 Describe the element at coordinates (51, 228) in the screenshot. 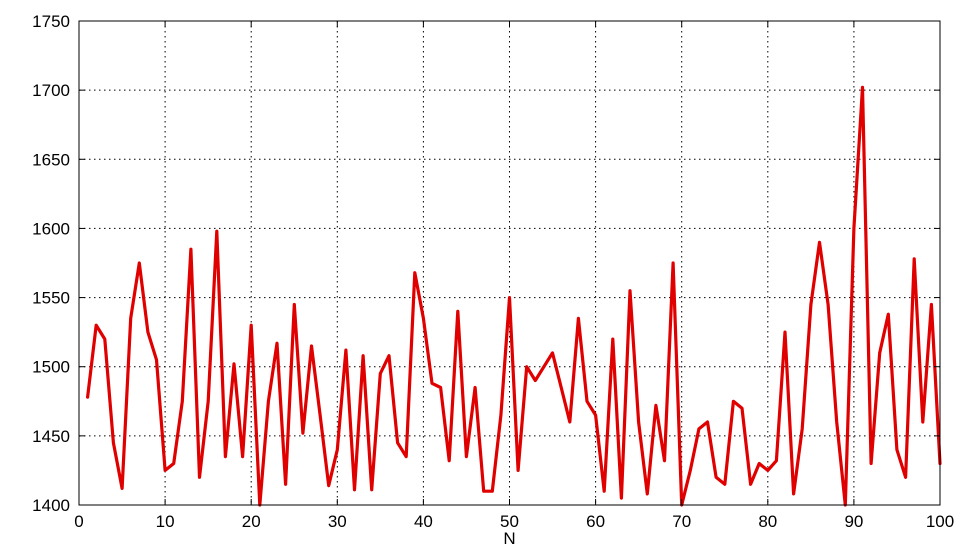

I see `y-tick-label: 1600` at that location.